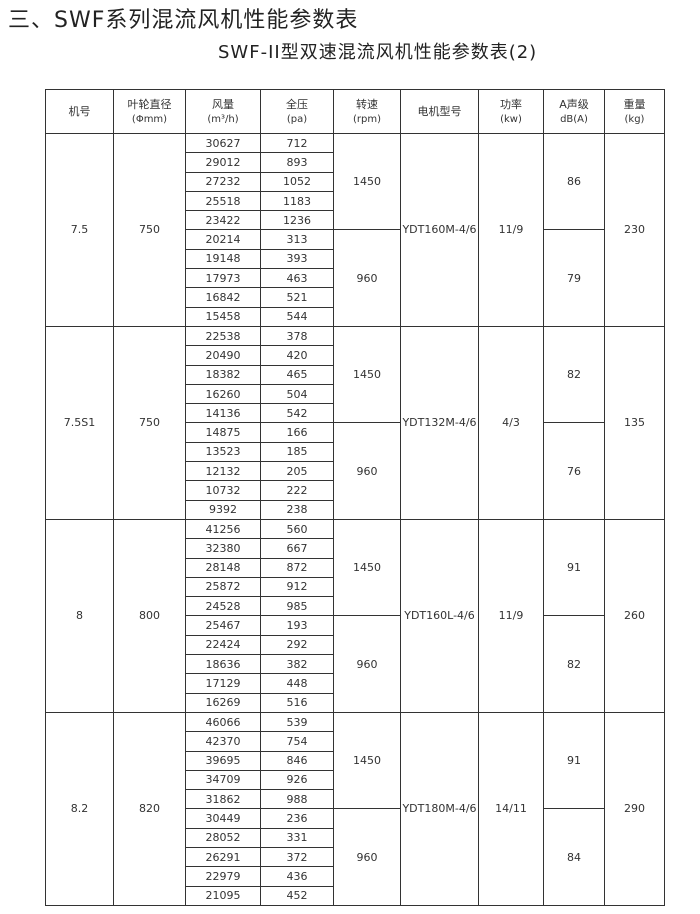 The image size is (700, 914). I want to click on header-unit: (pa), so click(297, 119).